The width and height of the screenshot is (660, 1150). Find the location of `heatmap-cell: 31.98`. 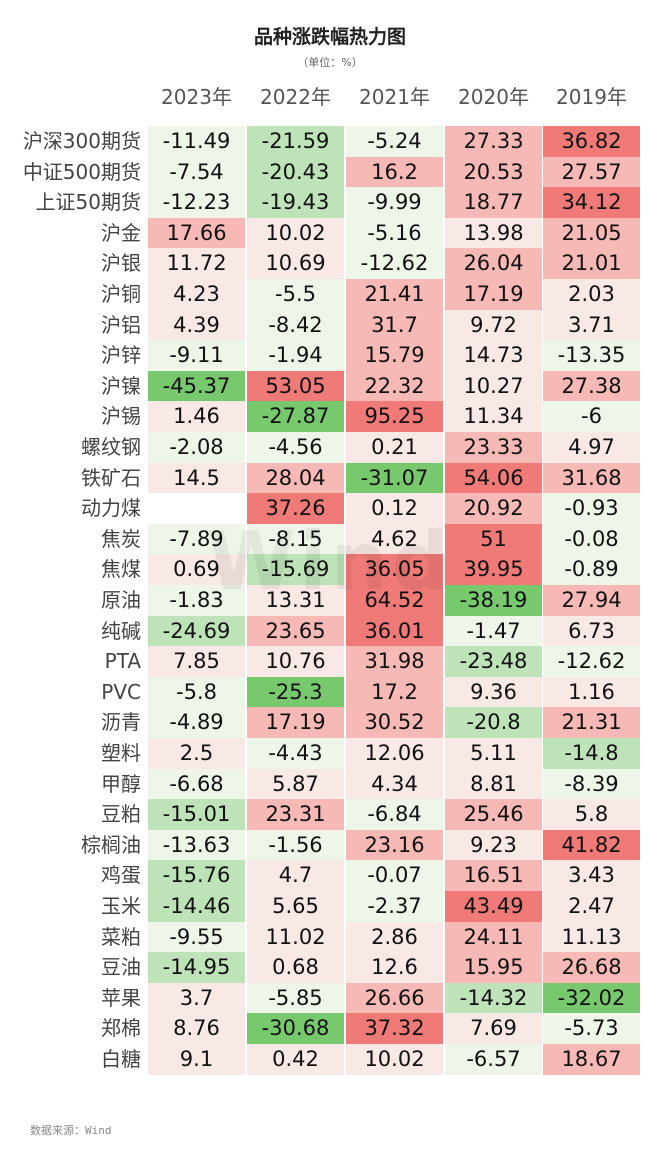

heatmap-cell: 31.98 is located at coordinates (394, 661).